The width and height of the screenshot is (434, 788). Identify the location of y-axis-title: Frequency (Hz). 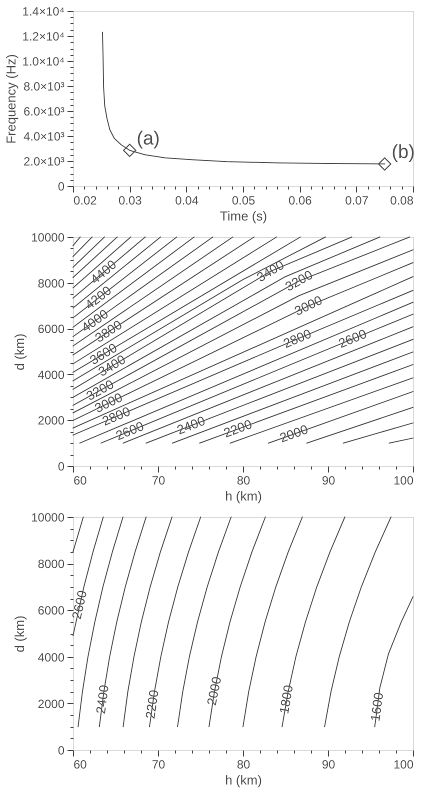
(10, 99).